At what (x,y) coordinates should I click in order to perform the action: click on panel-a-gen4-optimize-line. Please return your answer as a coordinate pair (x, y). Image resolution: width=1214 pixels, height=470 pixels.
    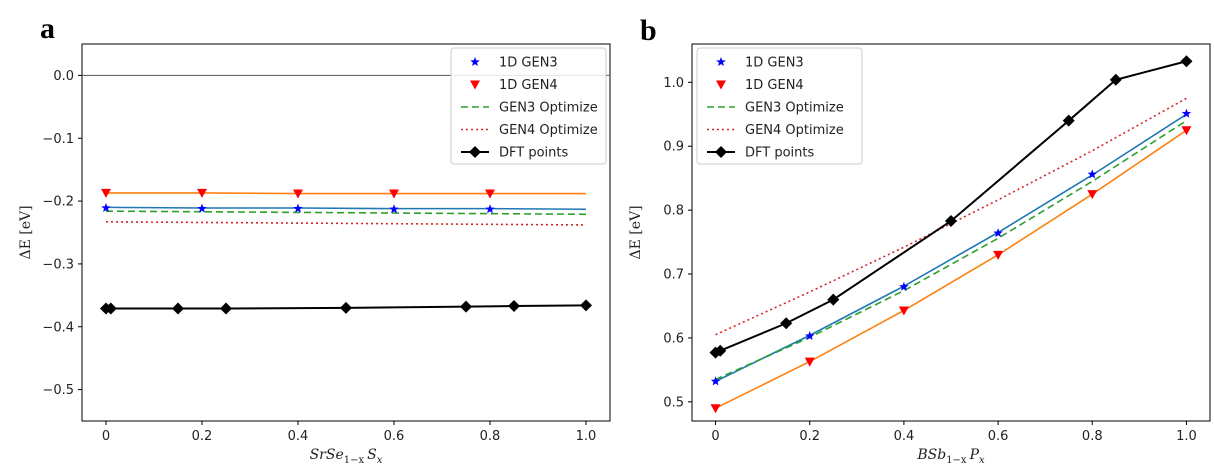
    Looking at the image, I should click on (346, 223).